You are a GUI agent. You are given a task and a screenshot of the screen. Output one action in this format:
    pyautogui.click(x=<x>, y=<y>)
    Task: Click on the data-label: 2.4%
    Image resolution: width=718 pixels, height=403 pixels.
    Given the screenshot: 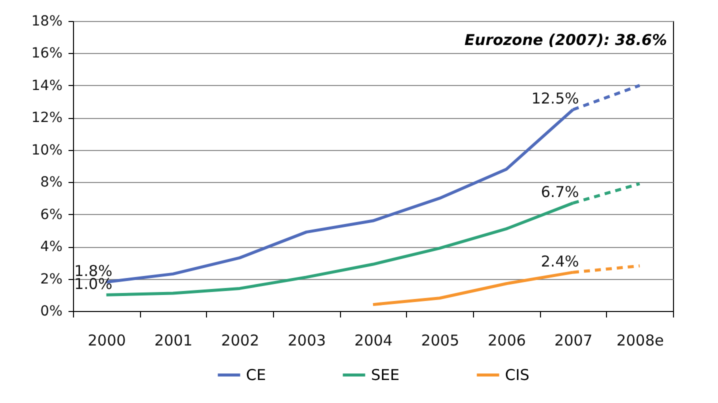 What is the action you would take?
    pyautogui.click(x=559, y=261)
    